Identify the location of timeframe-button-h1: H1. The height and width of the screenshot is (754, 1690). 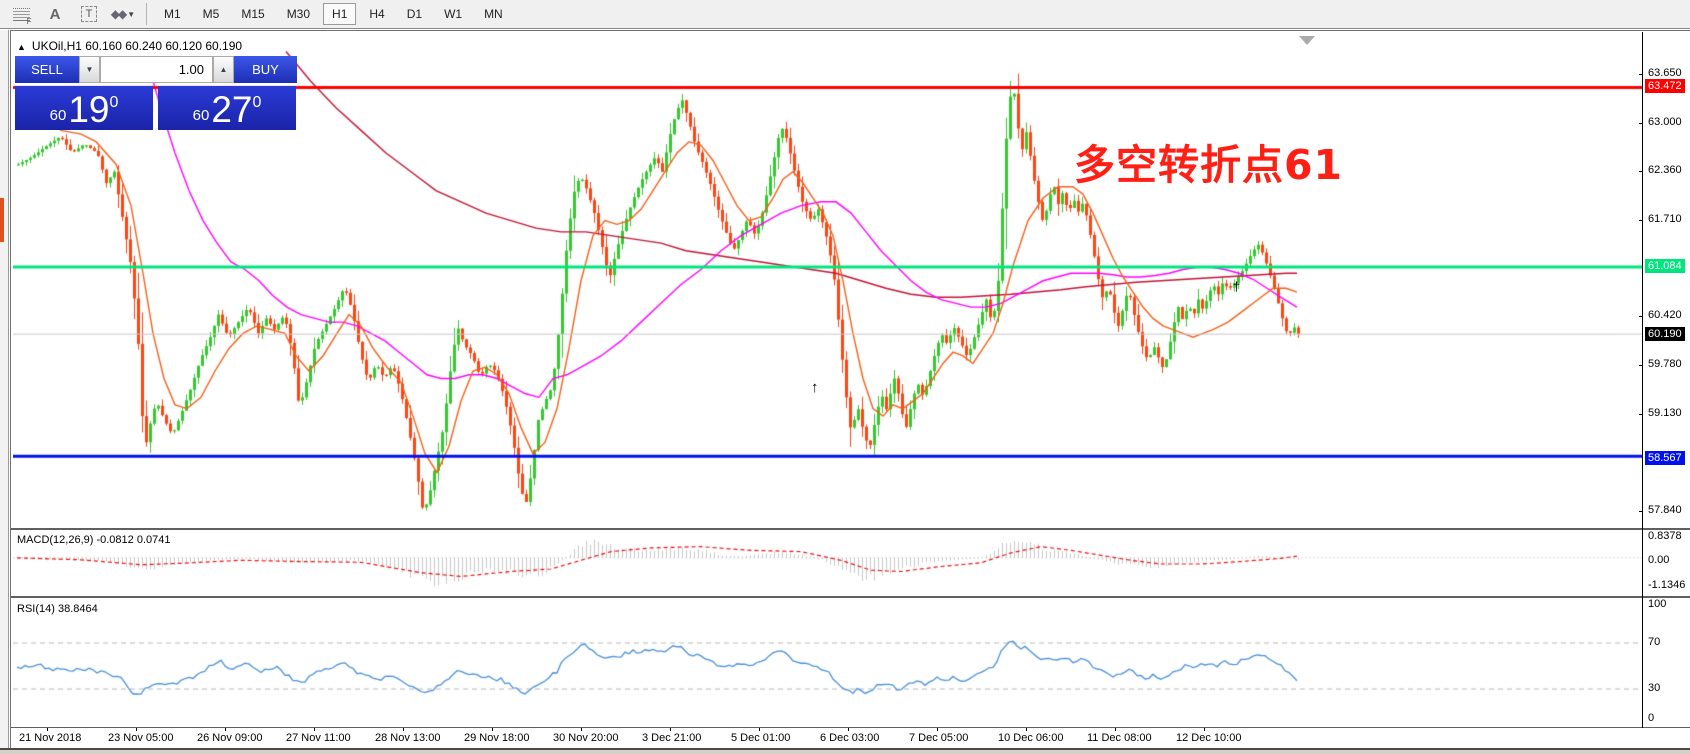
(340, 14).